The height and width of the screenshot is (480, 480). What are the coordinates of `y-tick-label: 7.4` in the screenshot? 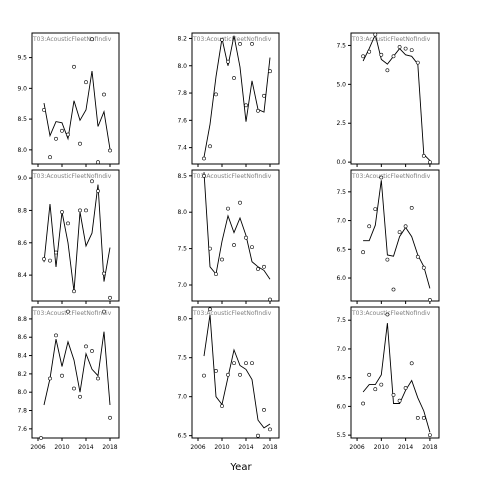 It's located at (182, 148).